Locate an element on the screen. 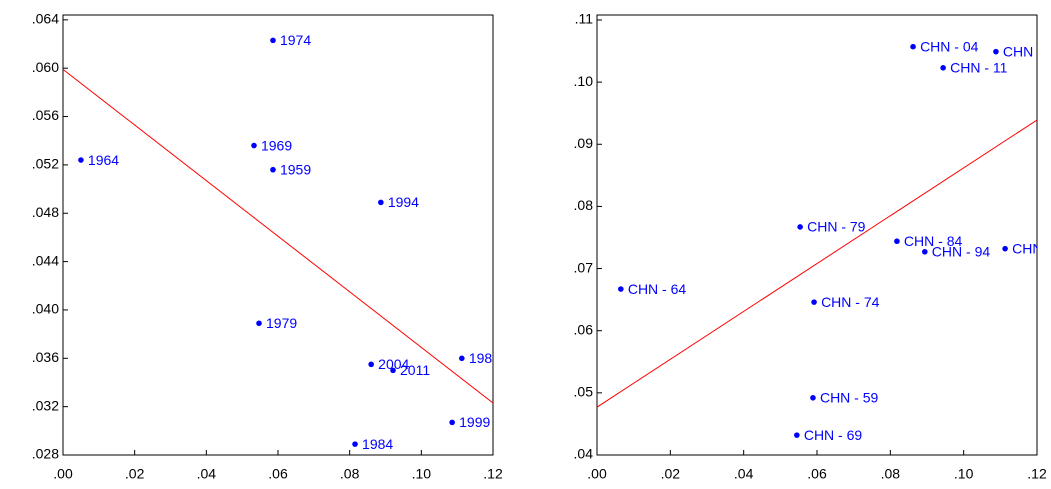 Image resolution: width=1051 pixels, height=489 pixels. point-label: 1989 is located at coordinates (484, 358).